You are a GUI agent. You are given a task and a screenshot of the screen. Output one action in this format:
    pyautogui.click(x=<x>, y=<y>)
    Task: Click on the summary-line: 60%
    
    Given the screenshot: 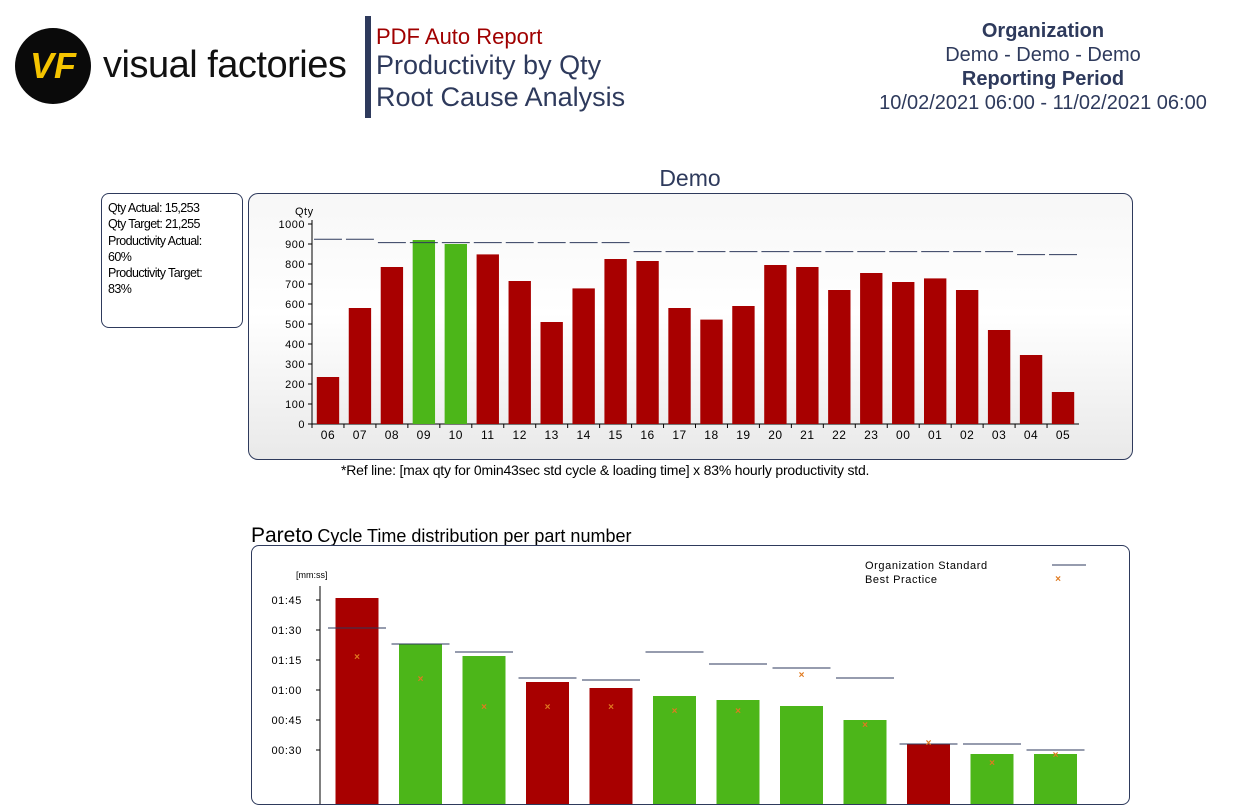 What is the action you would take?
    pyautogui.click(x=120, y=256)
    